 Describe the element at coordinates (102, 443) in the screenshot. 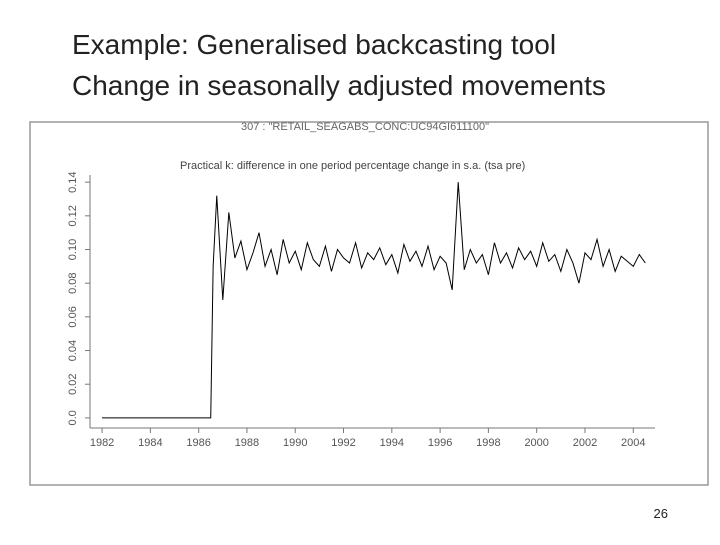

I see `x-tick-label: 1982` at that location.